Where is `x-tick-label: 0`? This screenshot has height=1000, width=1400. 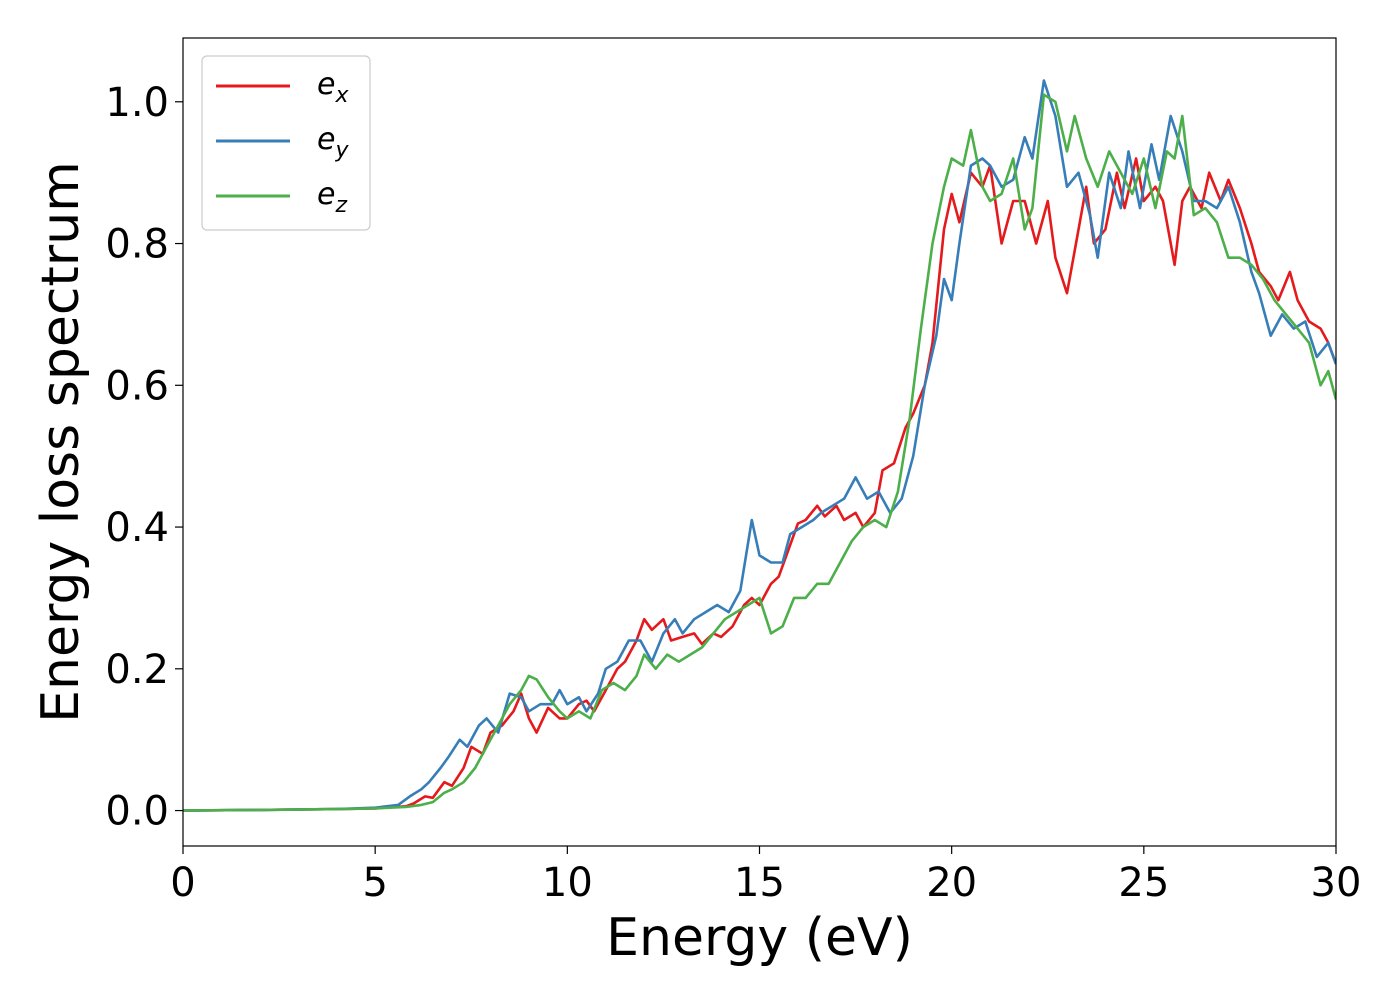 x-tick-label: 0 is located at coordinates (182, 883).